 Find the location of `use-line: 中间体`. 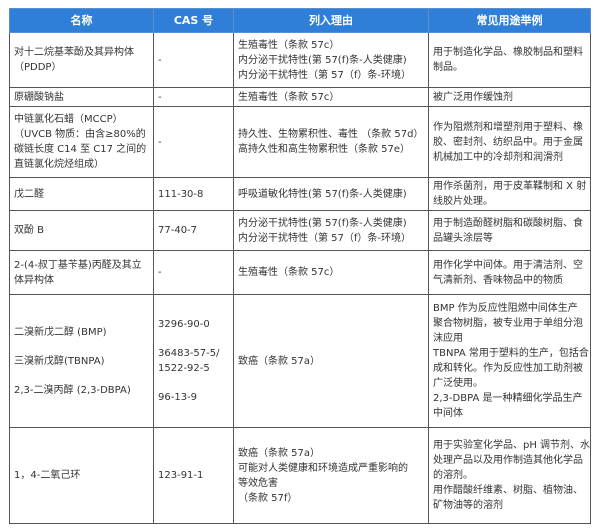

use-line: 中间体 is located at coordinates (448, 413).